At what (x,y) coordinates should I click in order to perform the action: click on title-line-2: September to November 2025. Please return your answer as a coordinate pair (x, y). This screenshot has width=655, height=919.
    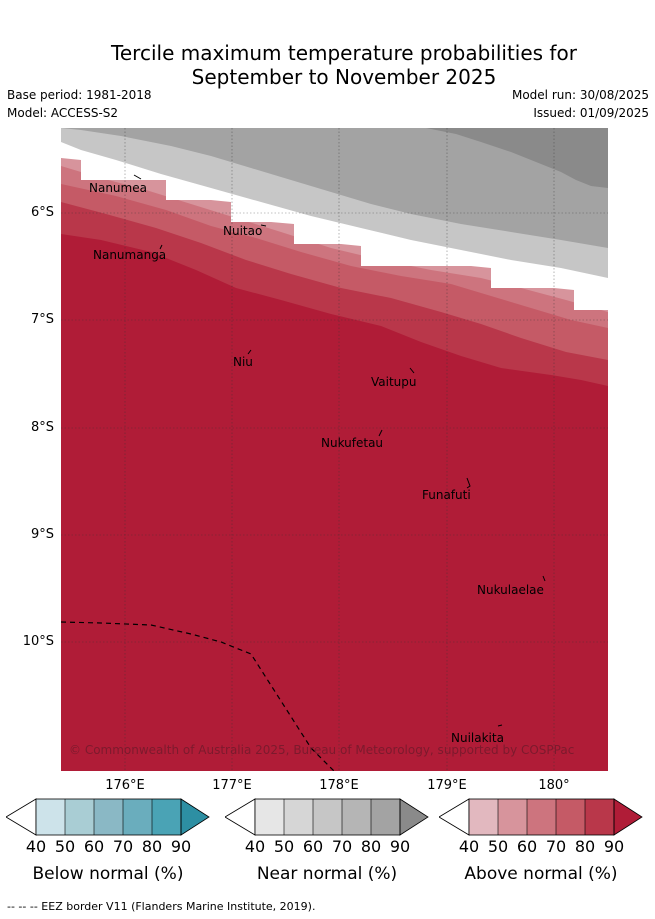
    Looking at the image, I should click on (344, 77).